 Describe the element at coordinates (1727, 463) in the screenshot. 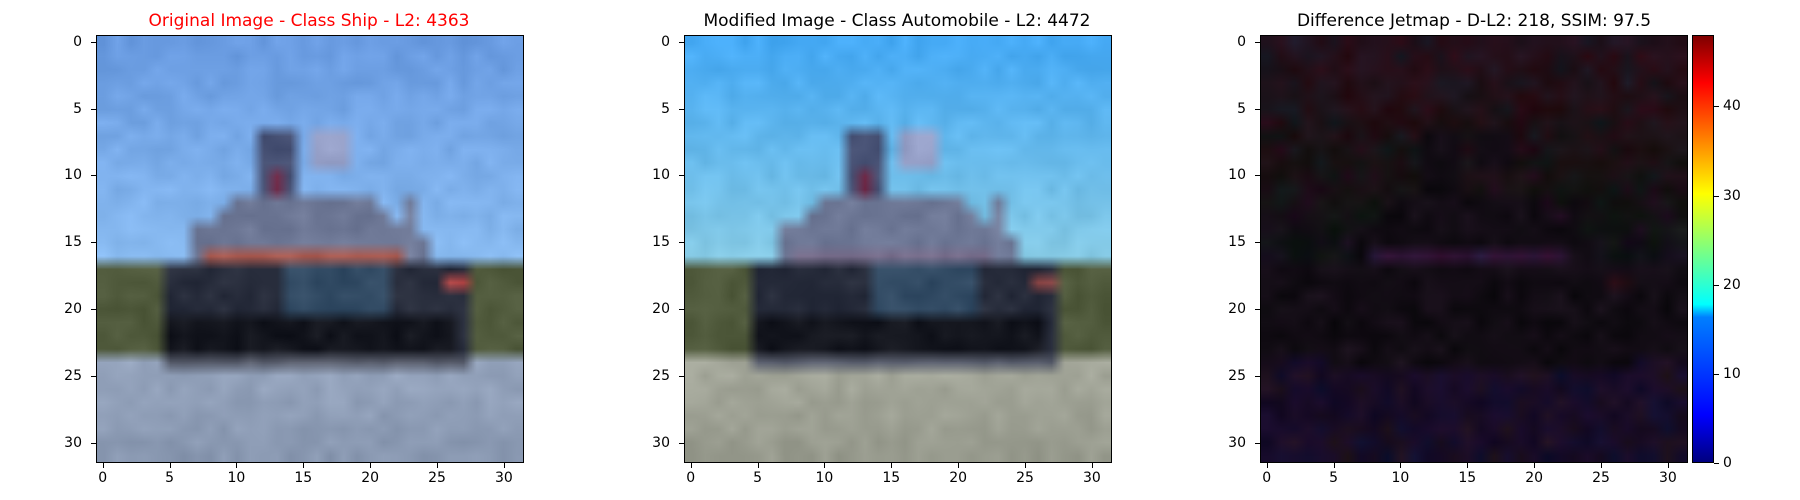

I see `colorbar-tick-label: 0` at that location.